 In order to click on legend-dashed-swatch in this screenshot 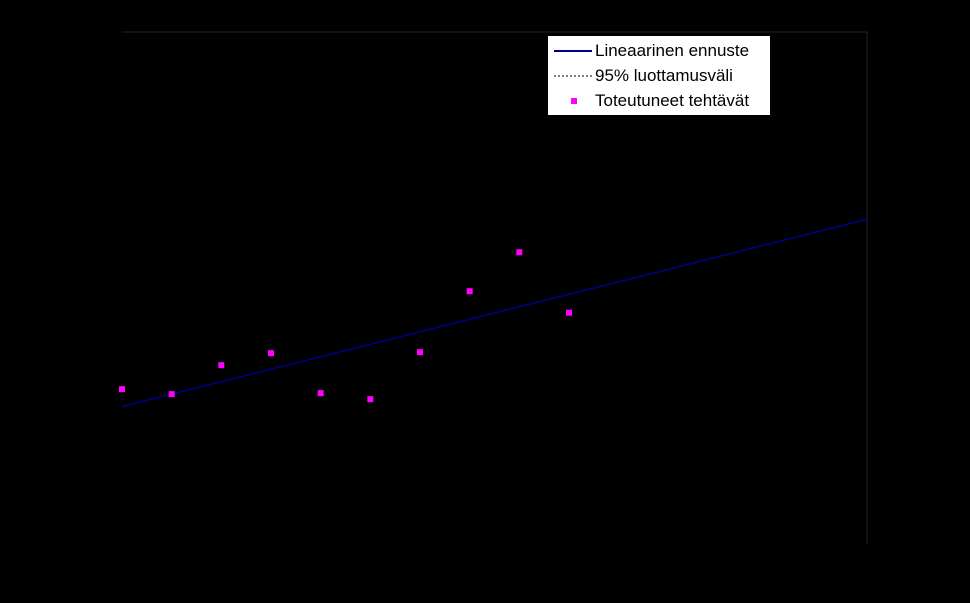, I will do `click(573, 76)`.